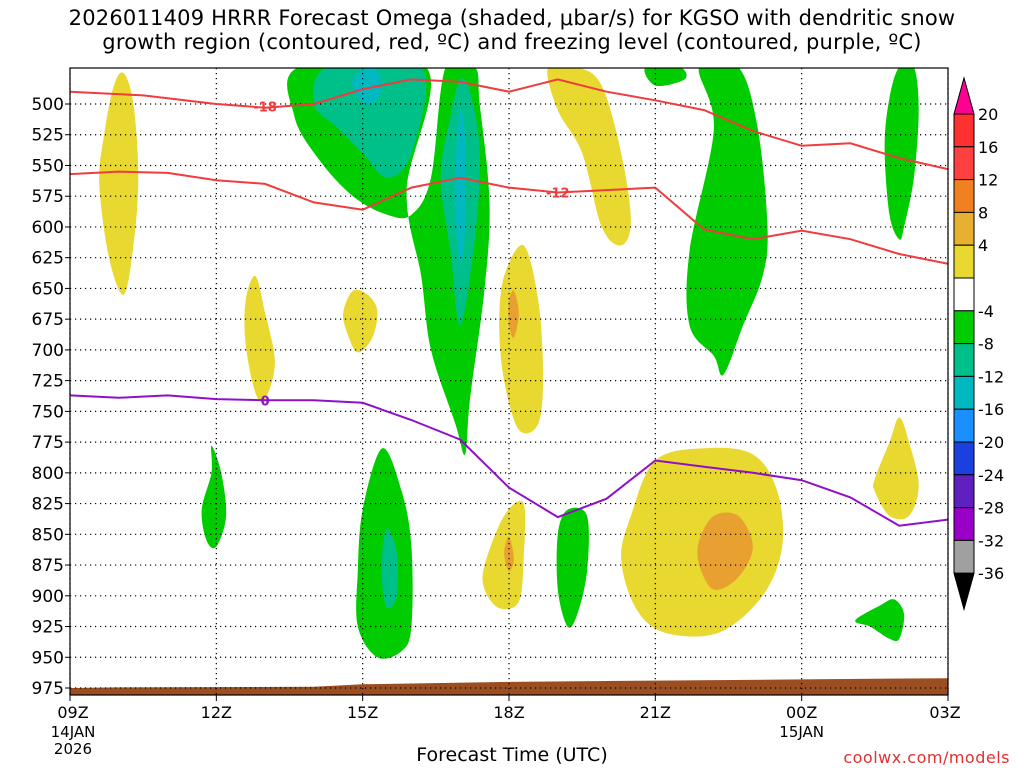 This screenshot has width=1024, height=768. Describe the element at coordinates (48, 597) in the screenshot. I see `y-tick-label: 900` at that location.